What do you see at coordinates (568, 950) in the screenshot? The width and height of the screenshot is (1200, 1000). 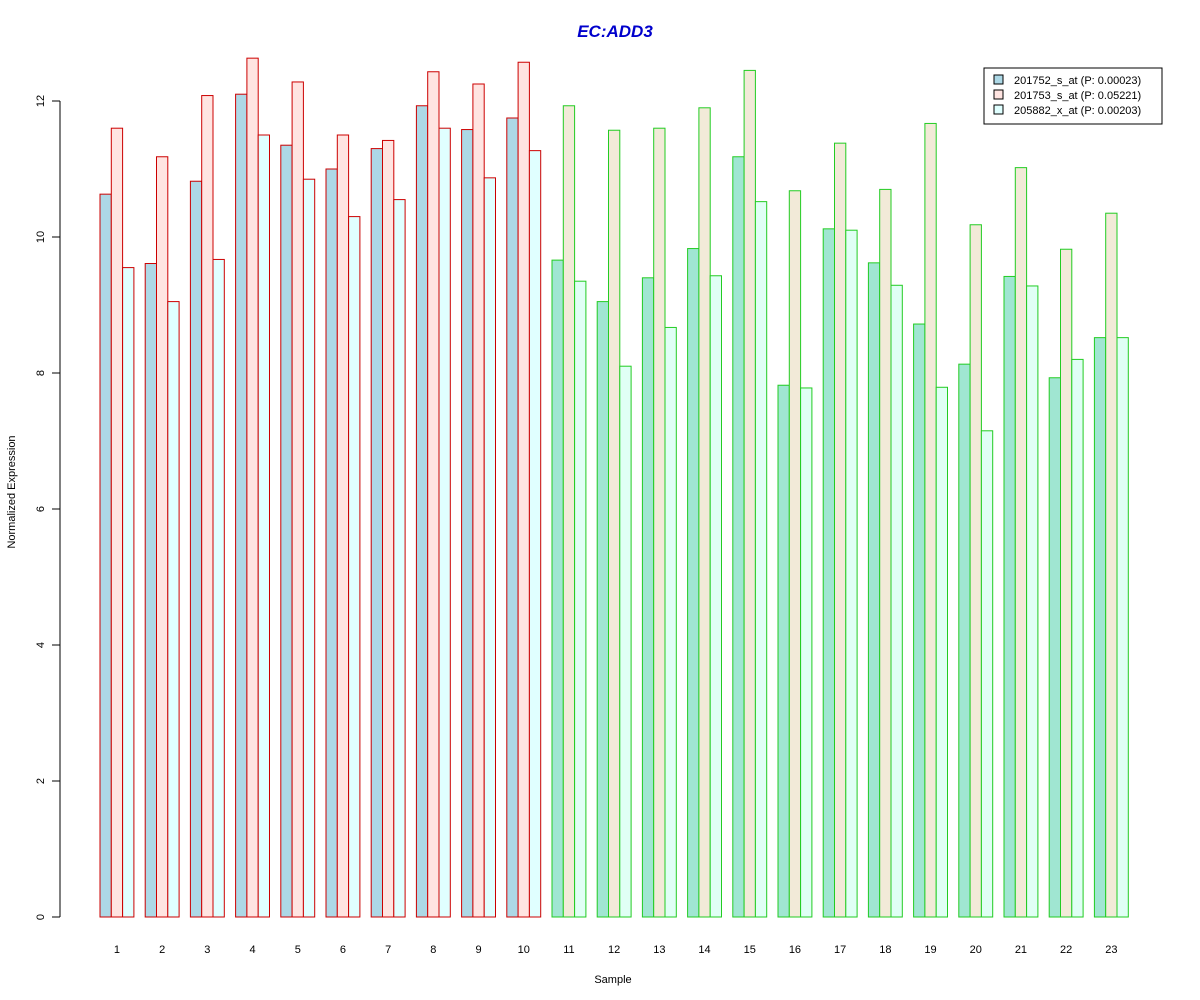 I see `x-tick-label: 11` at bounding box center [568, 950].